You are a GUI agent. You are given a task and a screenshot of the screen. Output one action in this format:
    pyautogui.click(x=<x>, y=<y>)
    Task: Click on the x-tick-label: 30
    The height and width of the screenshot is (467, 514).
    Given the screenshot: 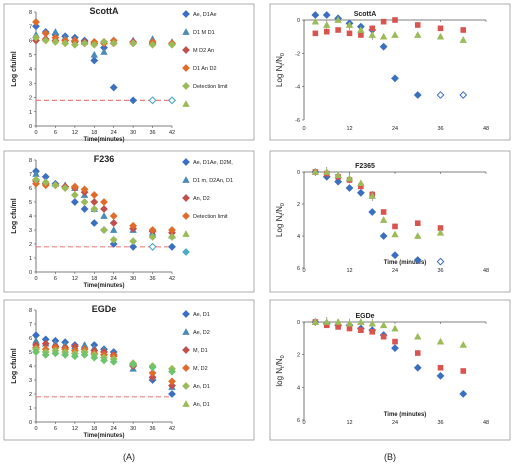 What is the action you would take?
    pyautogui.click(x=133, y=133)
    